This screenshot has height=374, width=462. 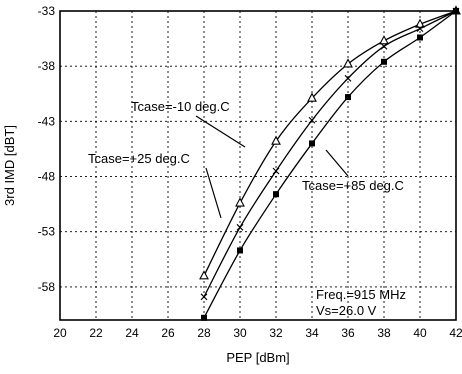 I want to click on leader-line-tcase-plus25, so click(x=213, y=193).